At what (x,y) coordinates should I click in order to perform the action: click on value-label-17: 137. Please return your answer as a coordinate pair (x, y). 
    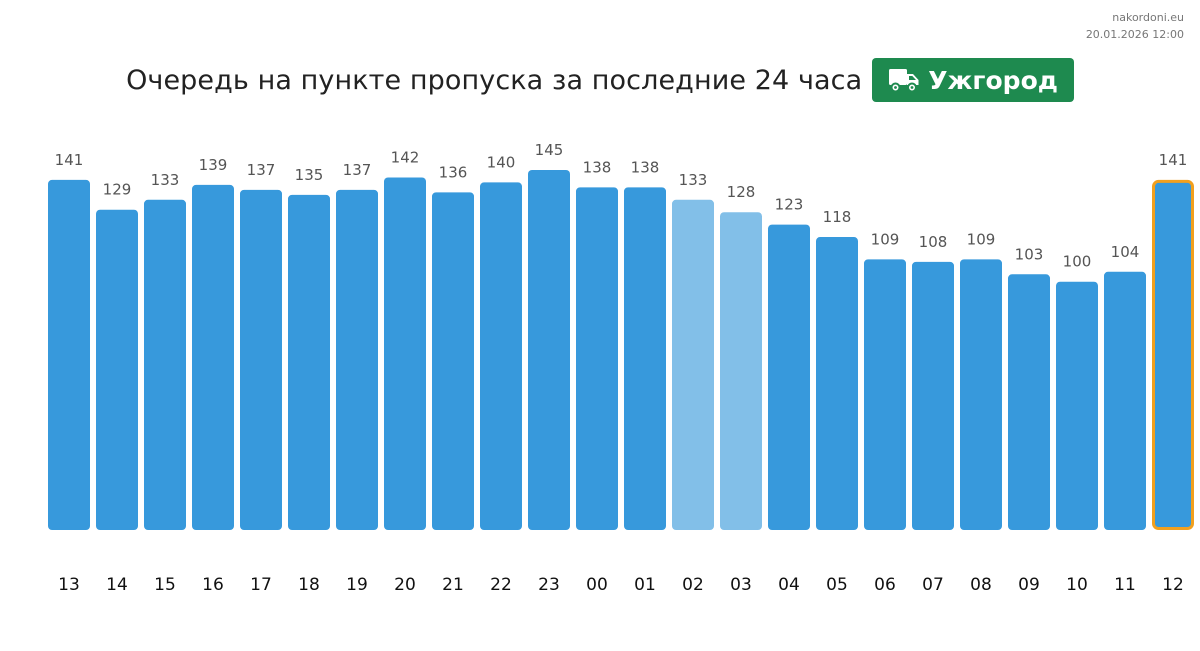
    Looking at the image, I should click on (261, 170).